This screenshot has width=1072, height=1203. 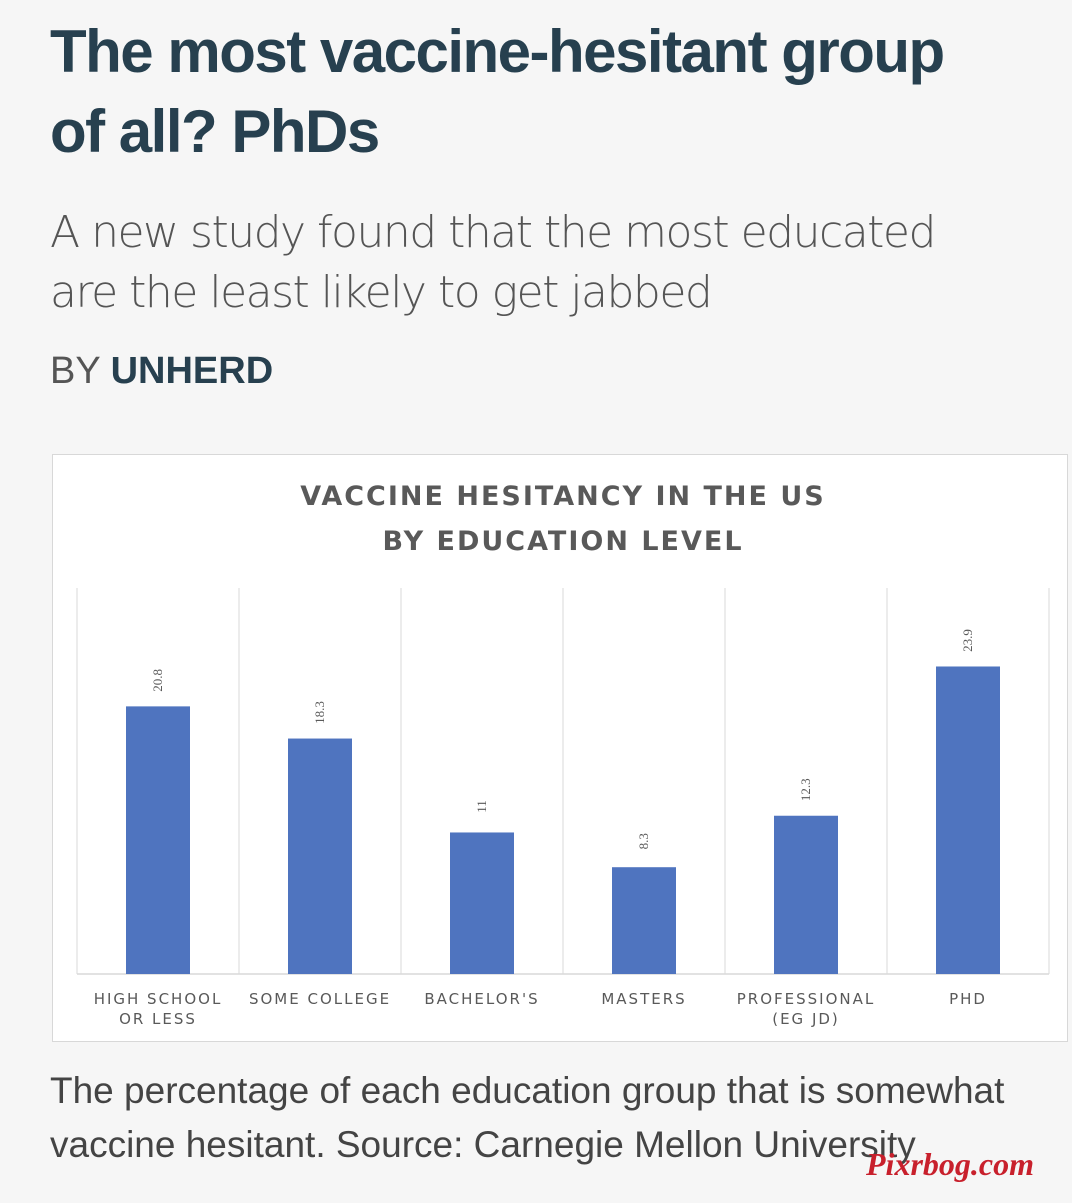 I want to click on data-label: 18.3, so click(x=319, y=712).